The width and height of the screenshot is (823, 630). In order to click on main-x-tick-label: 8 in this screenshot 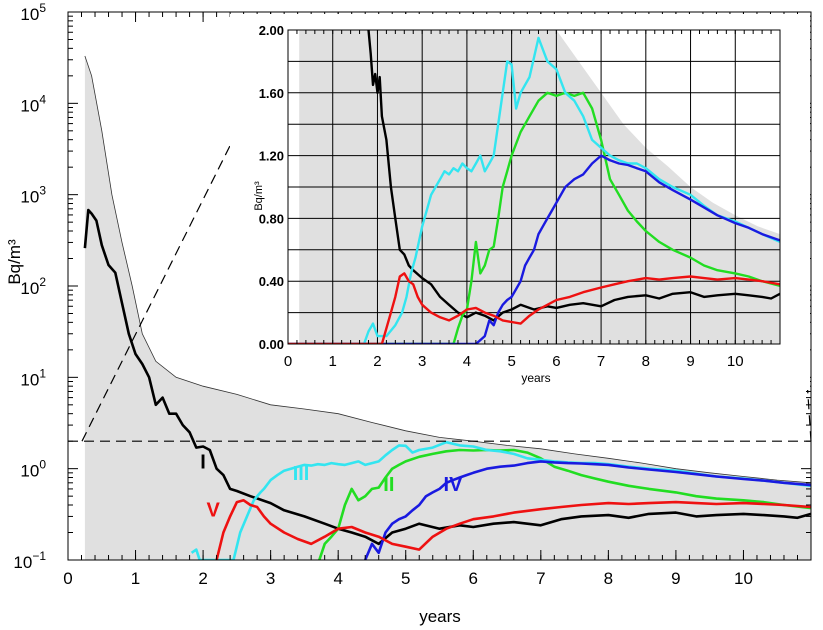, I will do `click(608, 578)`.